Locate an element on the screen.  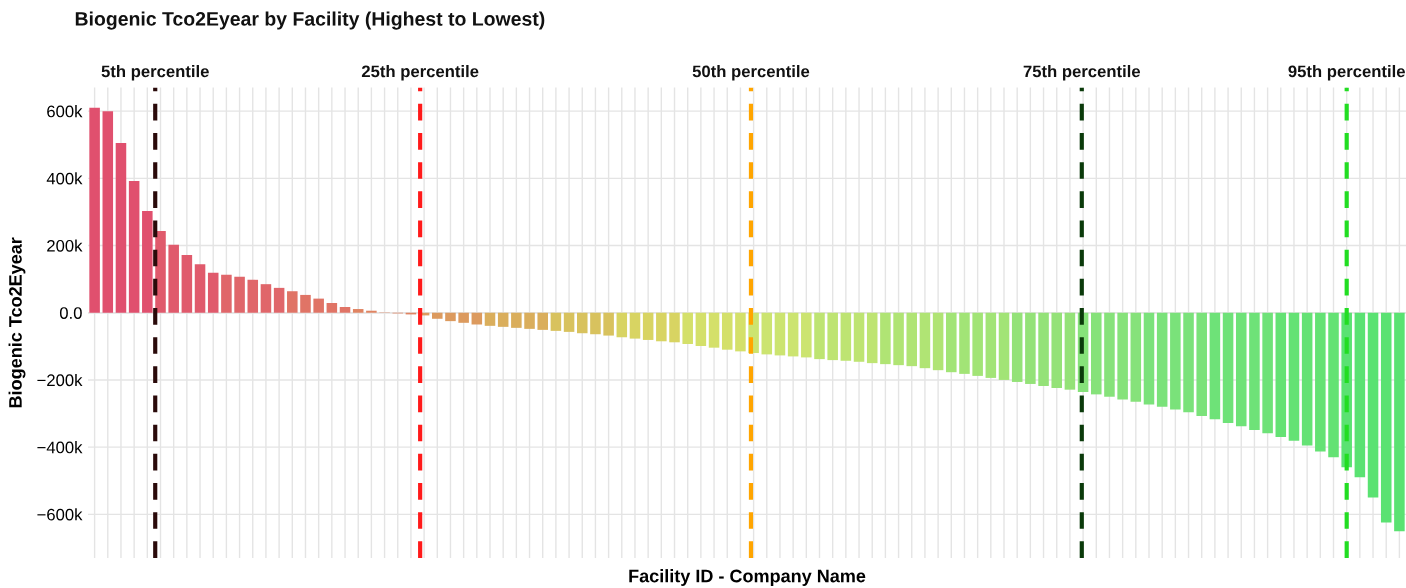
y-tick-label: −600k is located at coordinates (60, 514).